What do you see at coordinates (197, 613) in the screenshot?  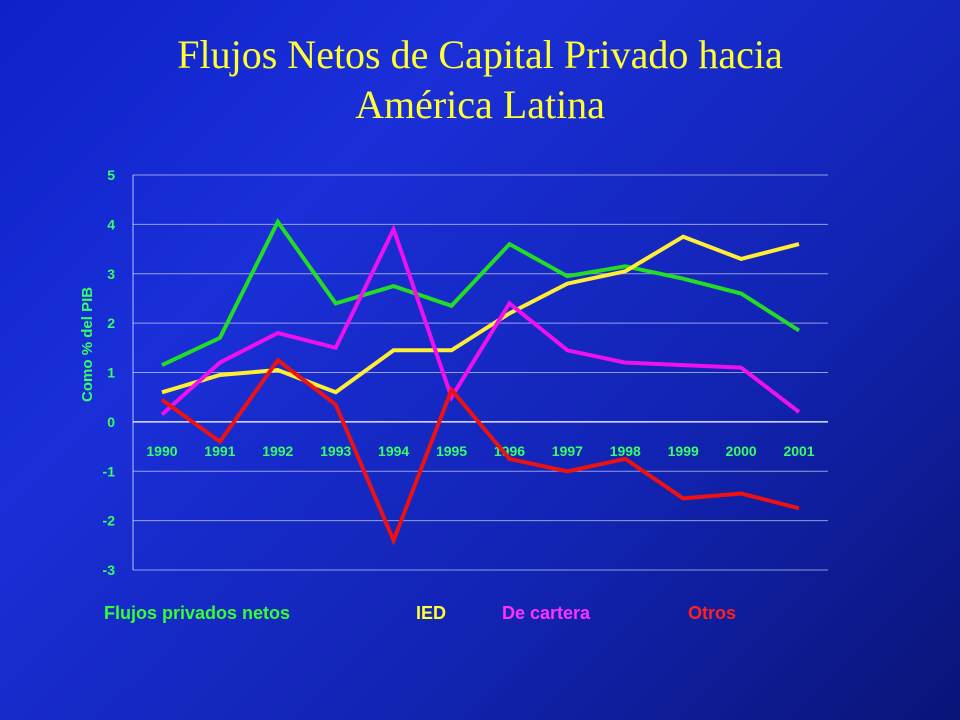 I see `legend-item-flujos-privados-netos: Flujos privados netos` at bounding box center [197, 613].